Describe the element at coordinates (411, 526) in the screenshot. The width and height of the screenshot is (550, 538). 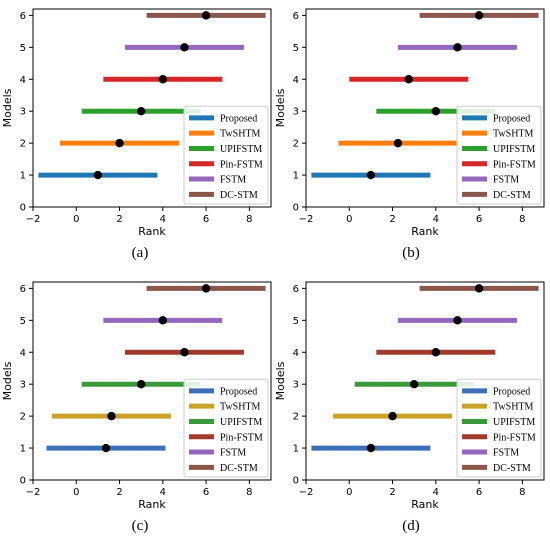
I see `panel-label: (d)` at that location.